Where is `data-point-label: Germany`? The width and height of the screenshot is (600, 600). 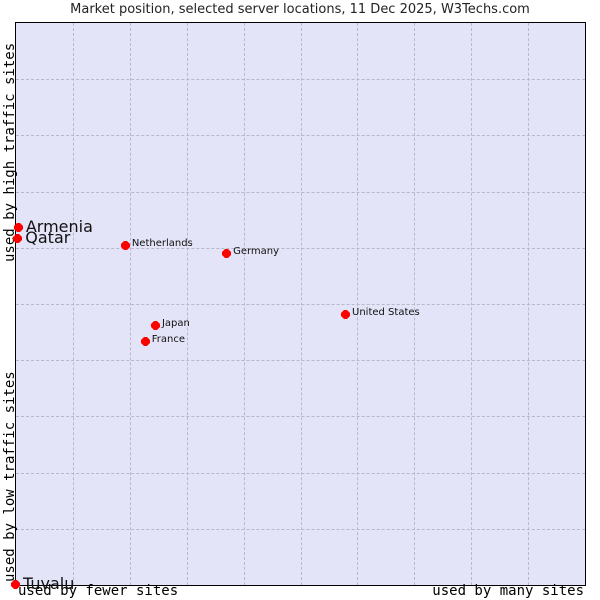
data-point-label: Germany is located at coordinates (256, 251).